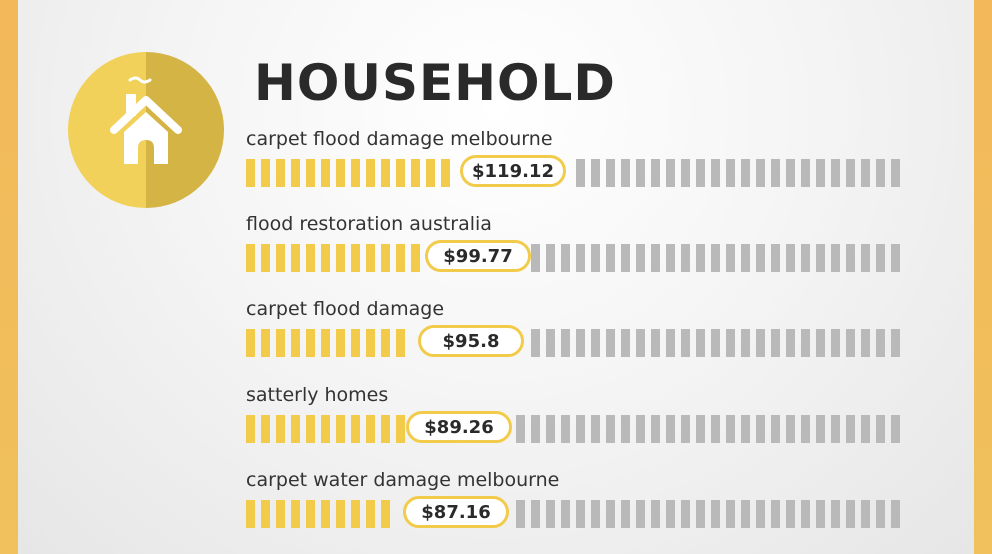  What do you see at coordinates (574, 512) in the screenshot?
I see `bar-row: $87.16` at bounding box center [574, 512].